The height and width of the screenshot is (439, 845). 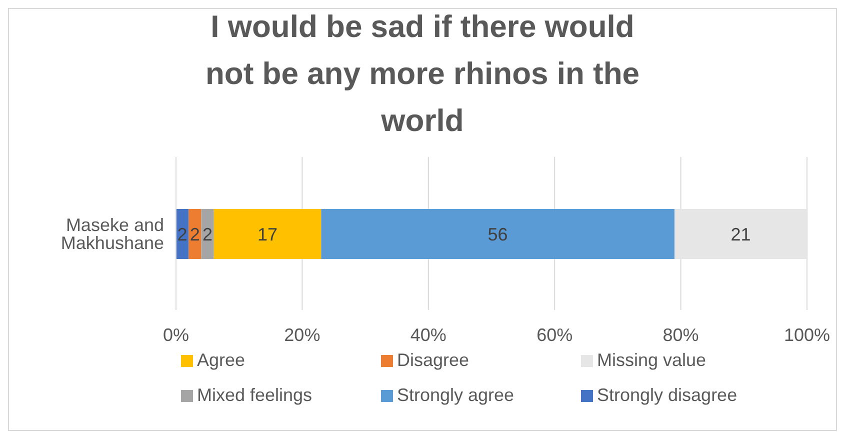 I want to click on y-tick-label: Maseke and Makhushane, so click(x=112, y=233).